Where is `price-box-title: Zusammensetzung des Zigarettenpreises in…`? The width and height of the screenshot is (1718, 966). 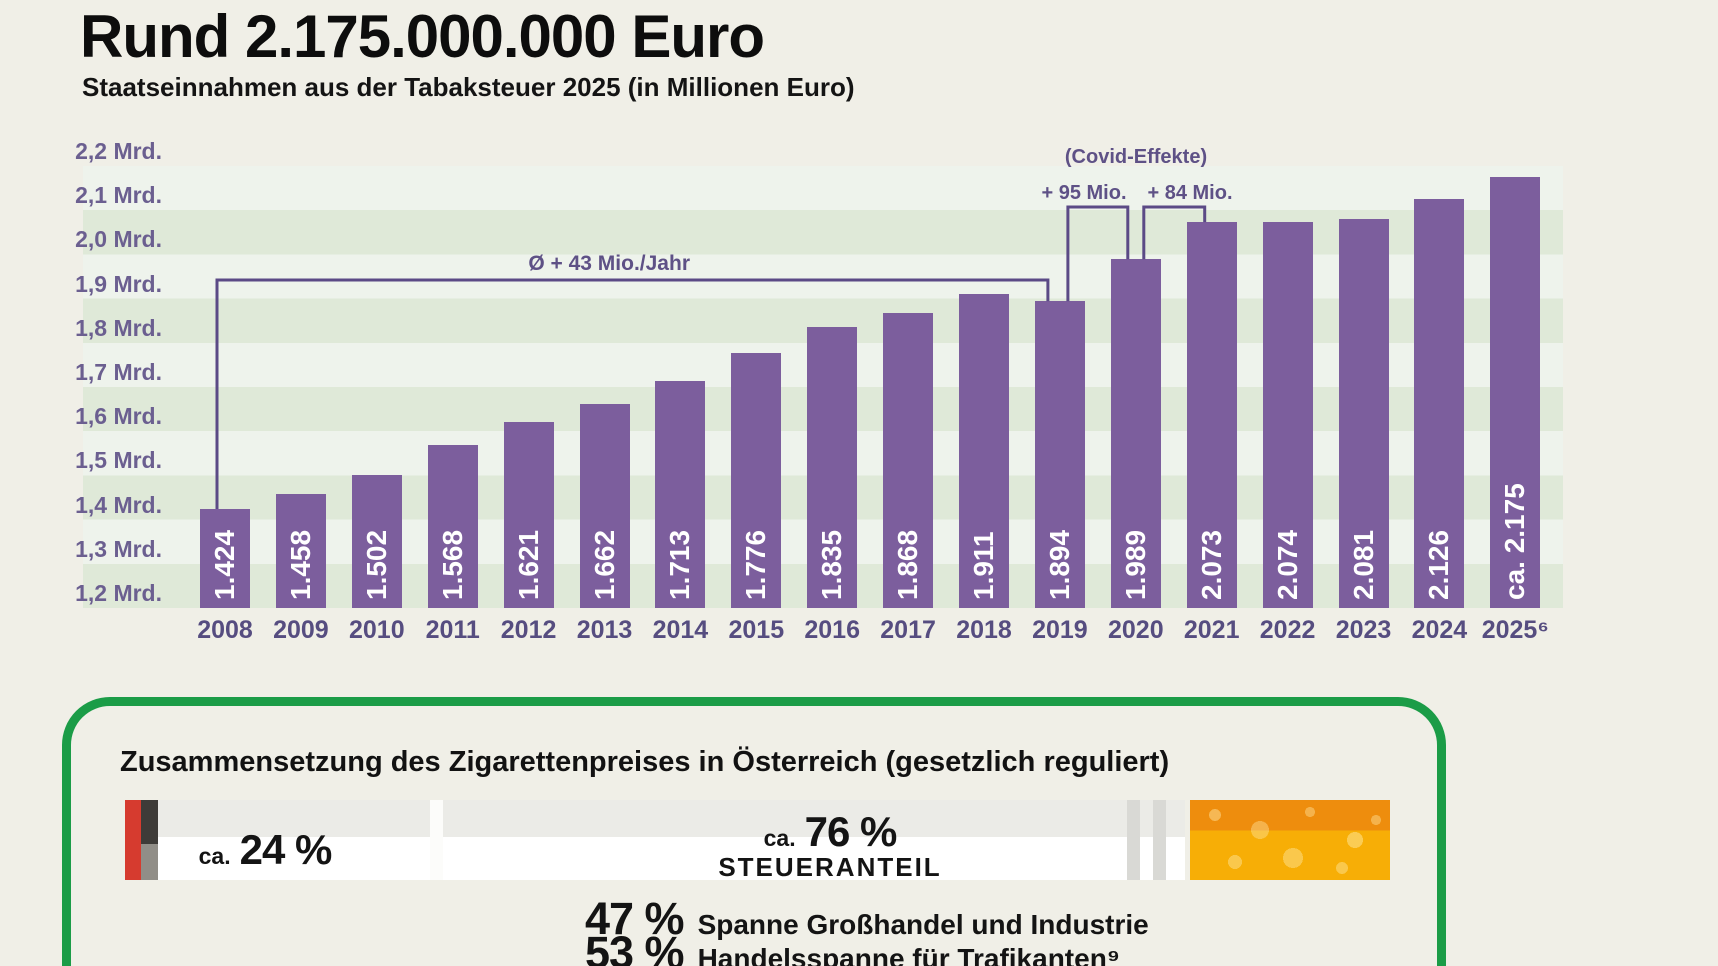
price-box-title: Zusammensetzung des Zigarettenpreises in… is located at coordinates (645, 762).